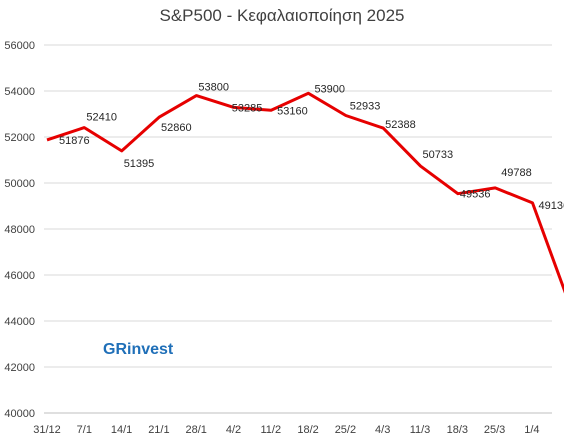  I want to click on x-tick-label: 14/1, so click(121, 430).